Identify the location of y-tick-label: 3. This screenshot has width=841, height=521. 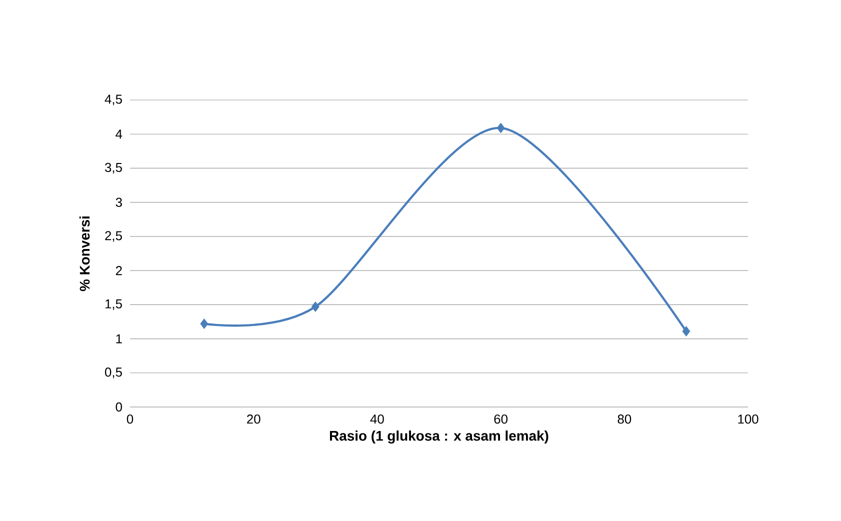
(119, 202).